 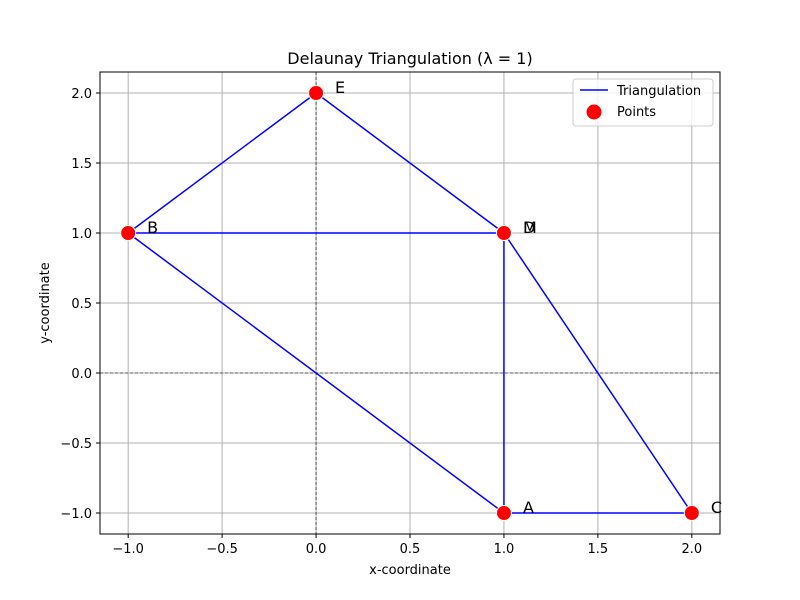 I want to click on y-tick-label: 0.0, so click(x=81, y=374).